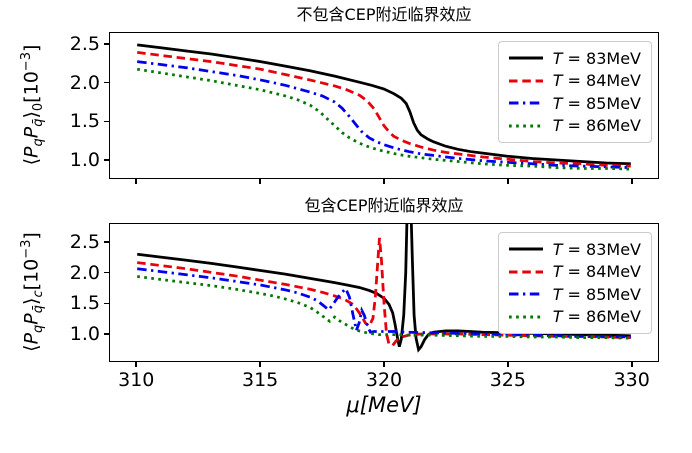  What do you see at coordinates (136, 380) in the screenshot?
I see `x-tick-label: 310` at bounding box center [136, 380].